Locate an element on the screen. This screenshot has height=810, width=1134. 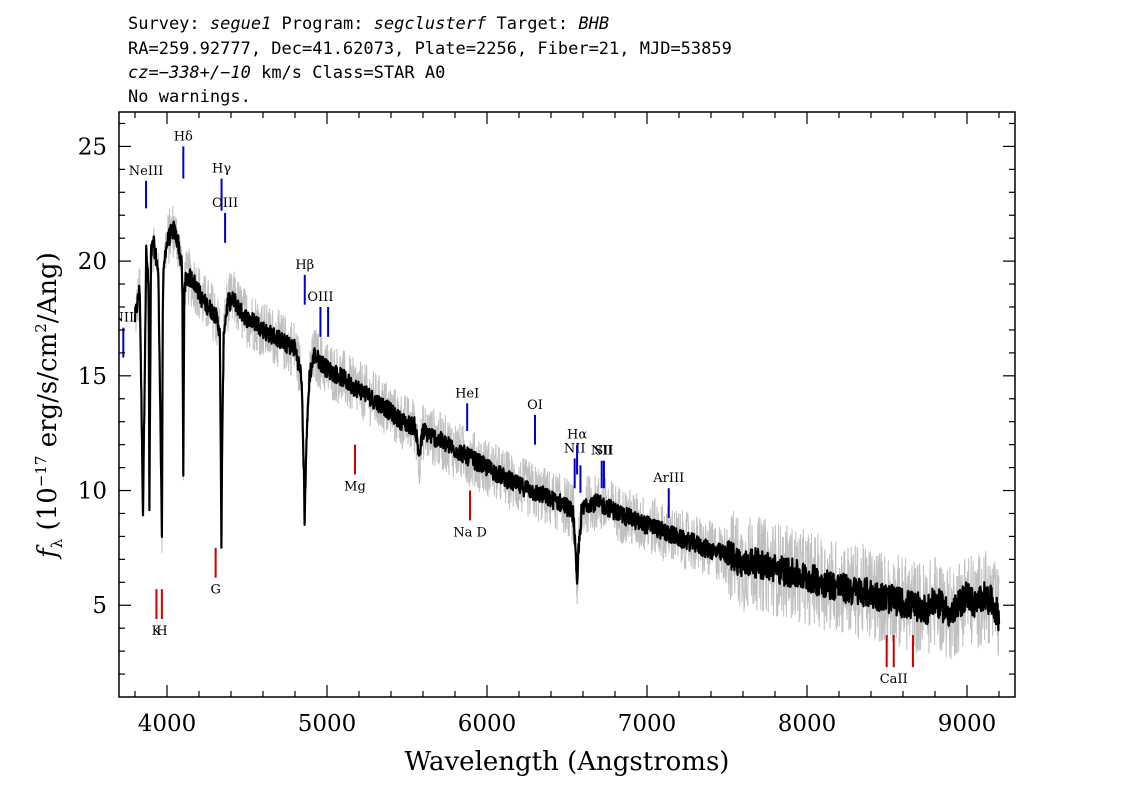
line-label-3: Hγ is located at coordinates (221, 169).